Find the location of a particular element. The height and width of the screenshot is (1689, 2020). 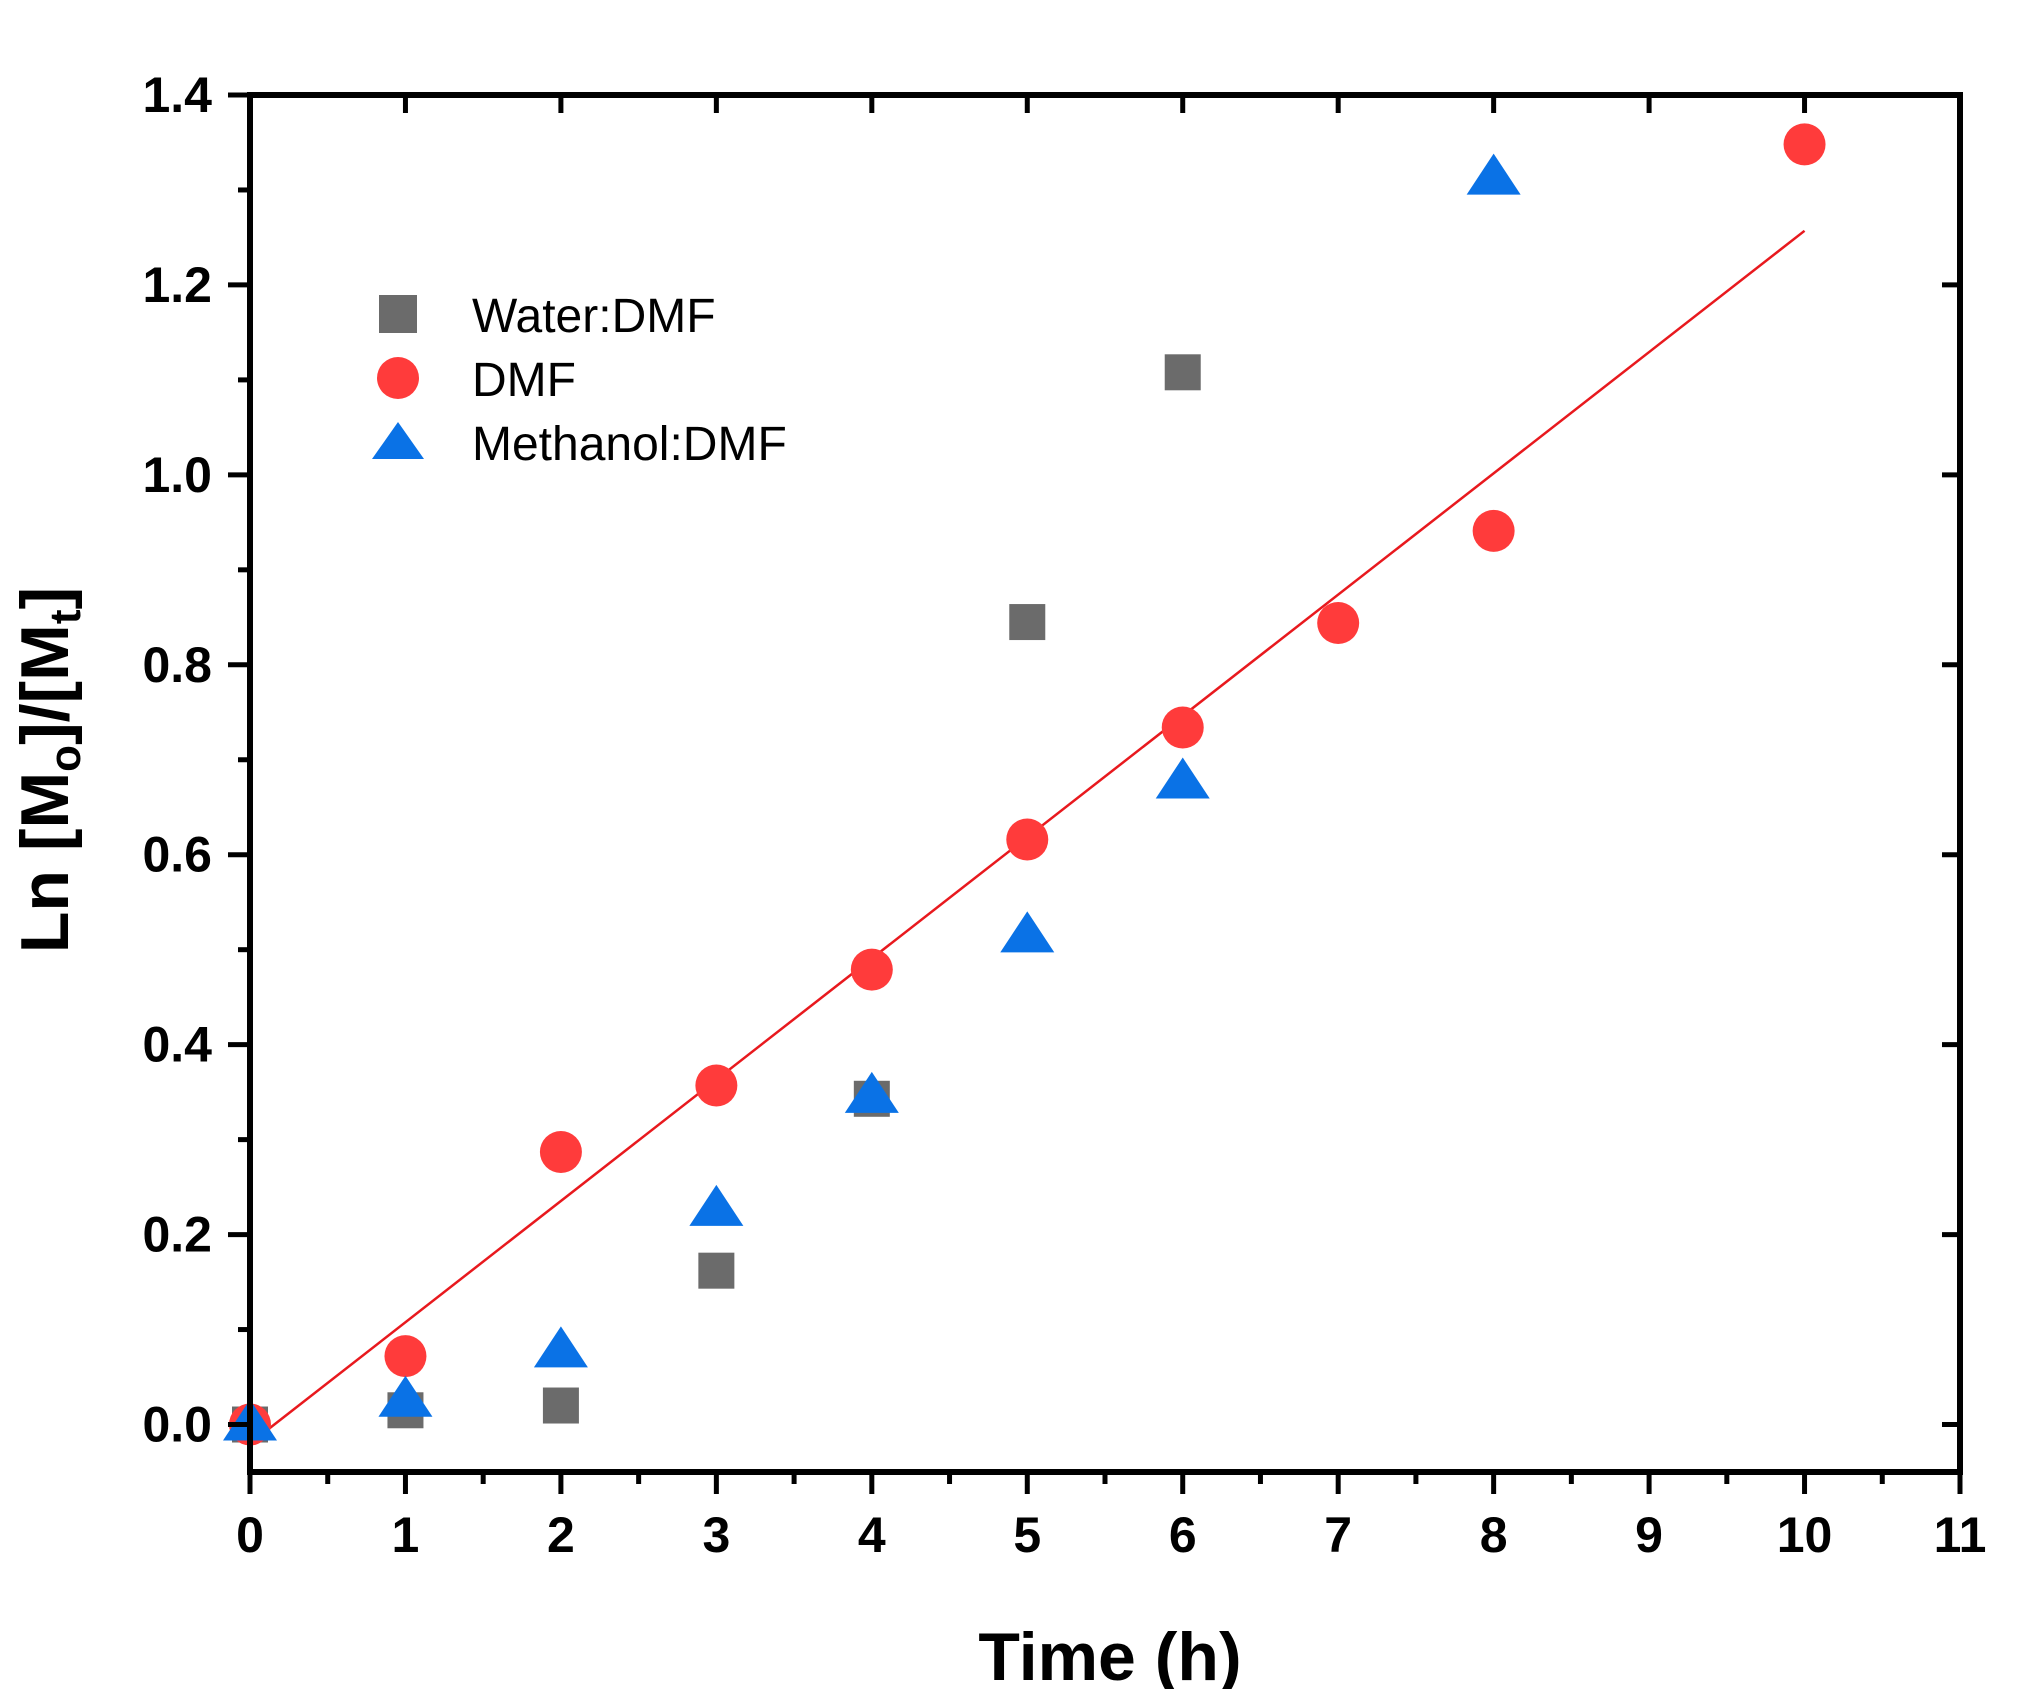

y-tick-label: 1.2 is located at coordinates (177, 285).